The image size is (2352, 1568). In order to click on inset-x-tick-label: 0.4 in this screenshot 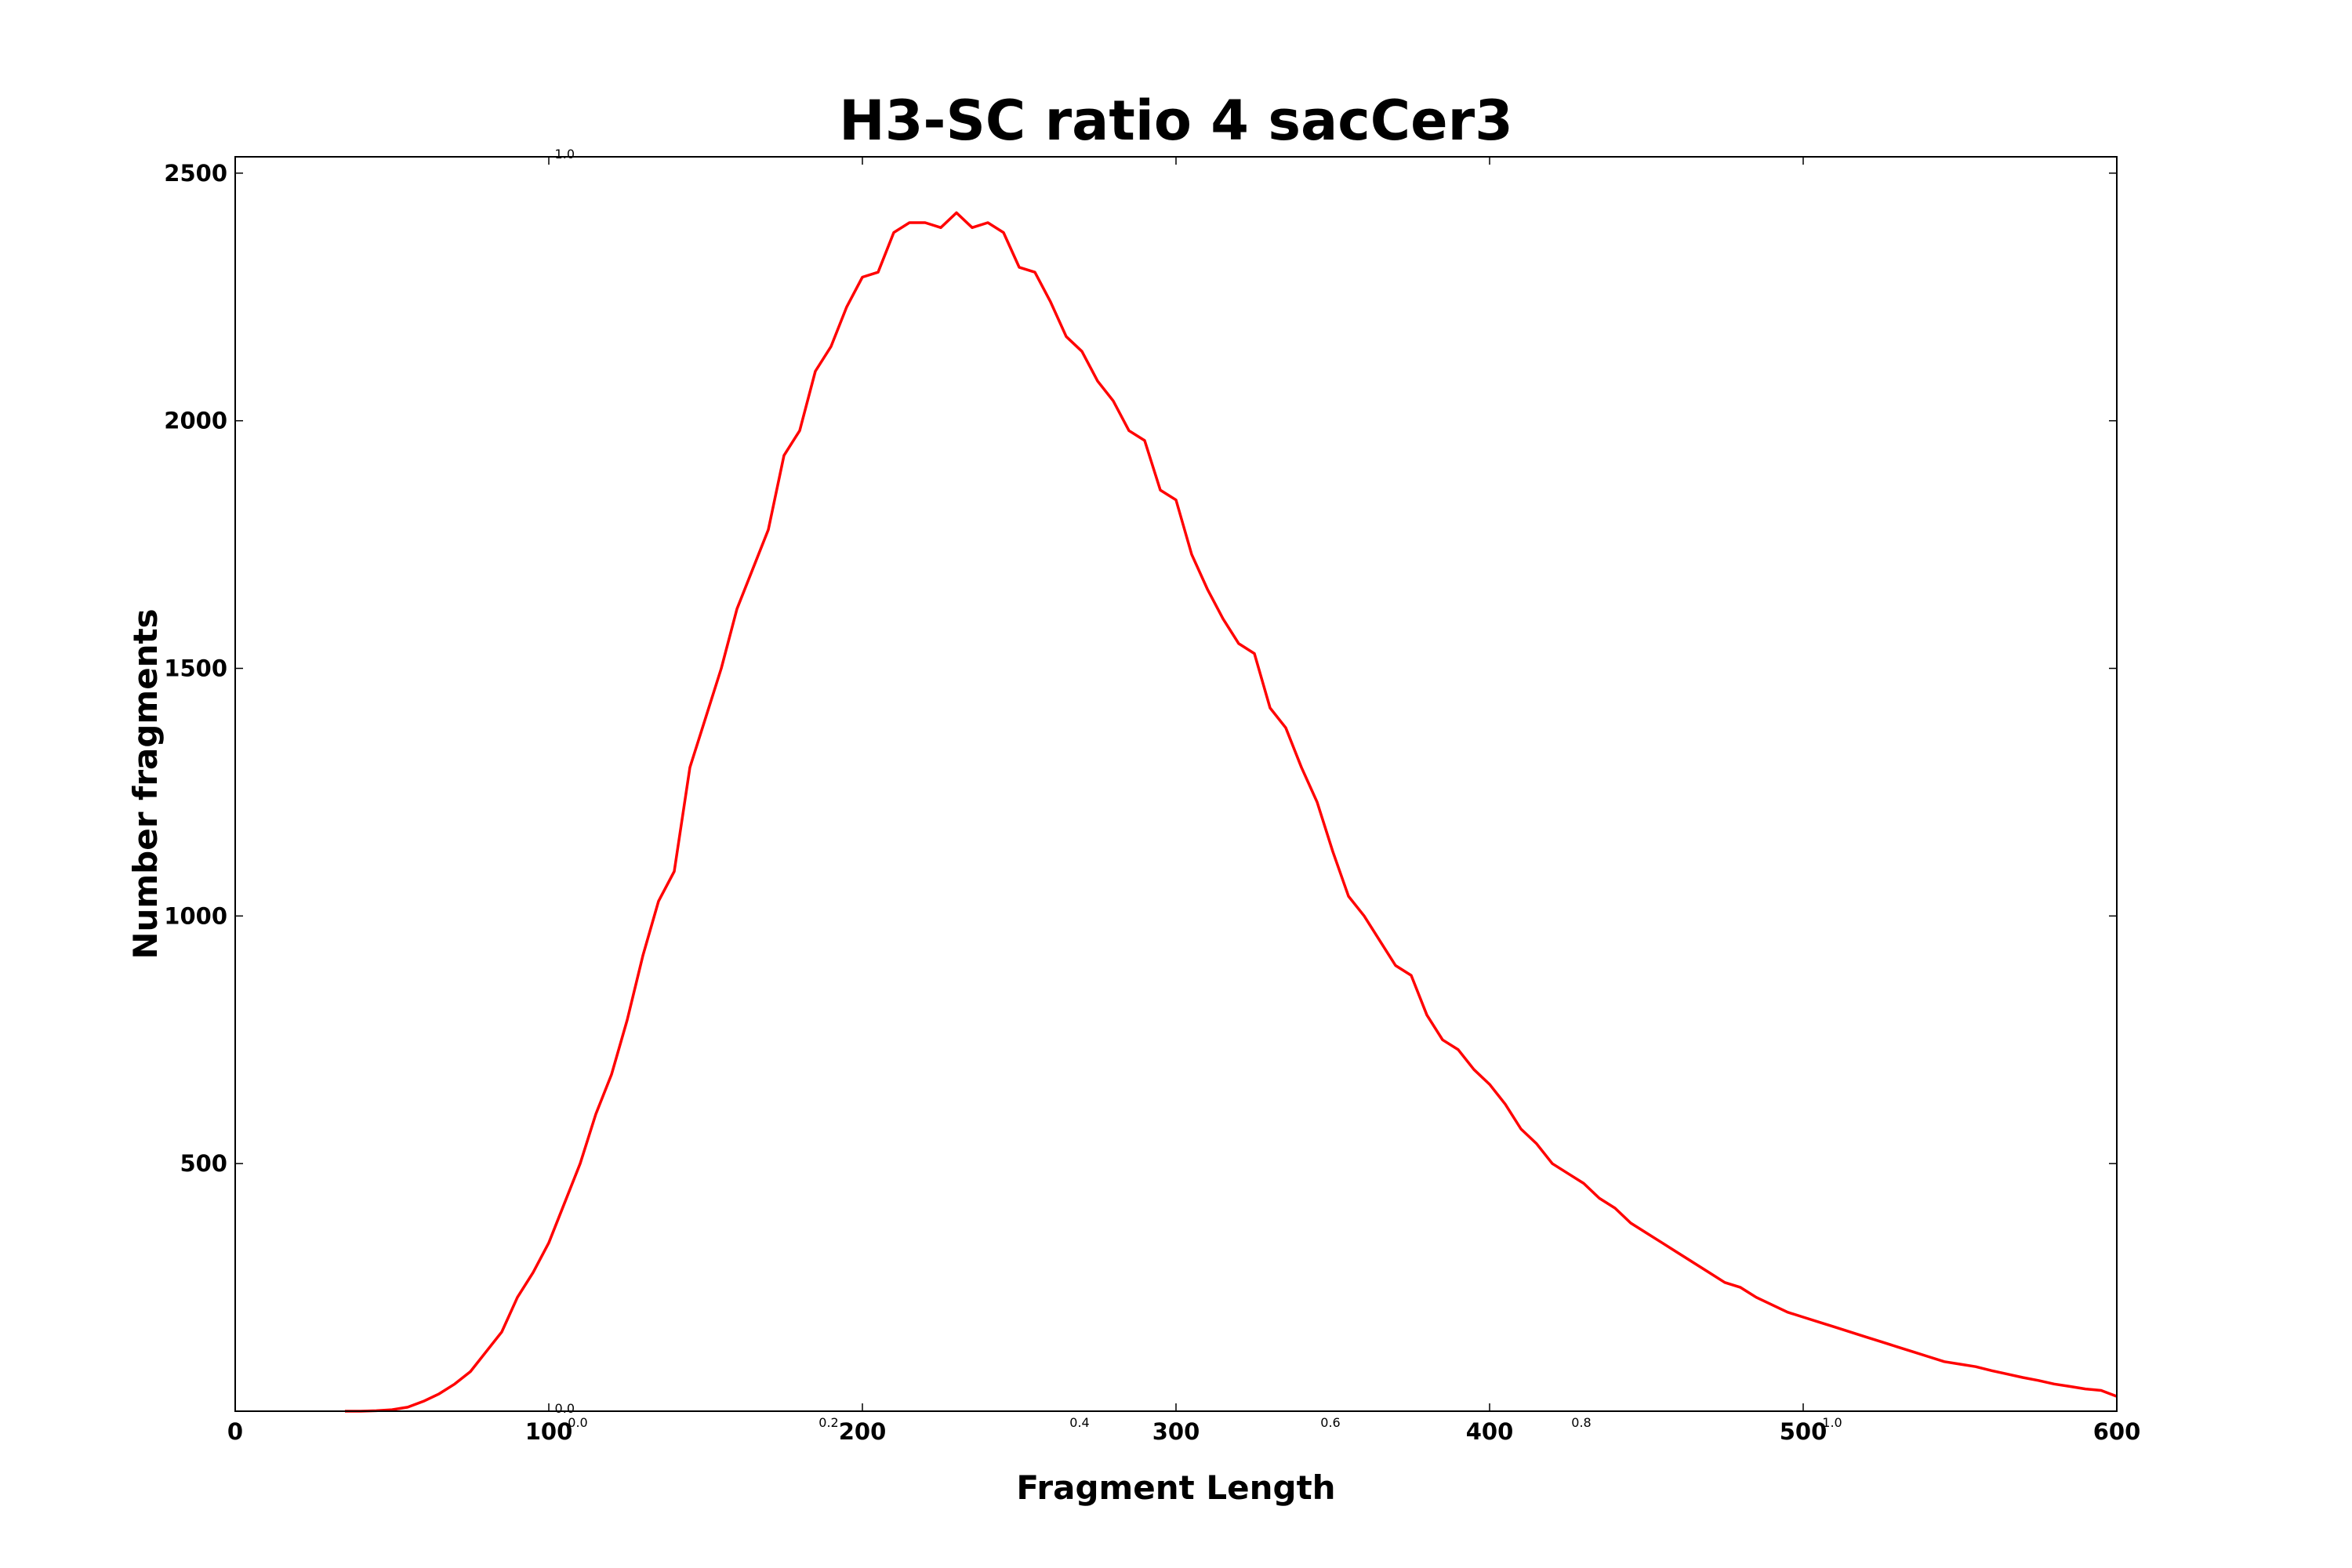, I will do `click(1079, 1422)`.